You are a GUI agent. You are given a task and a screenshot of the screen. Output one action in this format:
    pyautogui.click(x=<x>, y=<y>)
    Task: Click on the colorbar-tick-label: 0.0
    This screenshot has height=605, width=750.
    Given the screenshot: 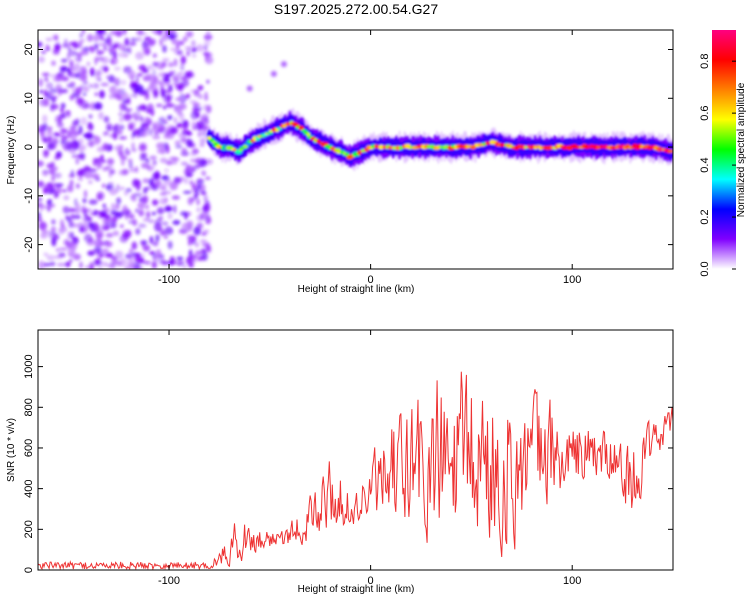 What is the action you would take?
    pyautogui.click(x=705, y=268)
    